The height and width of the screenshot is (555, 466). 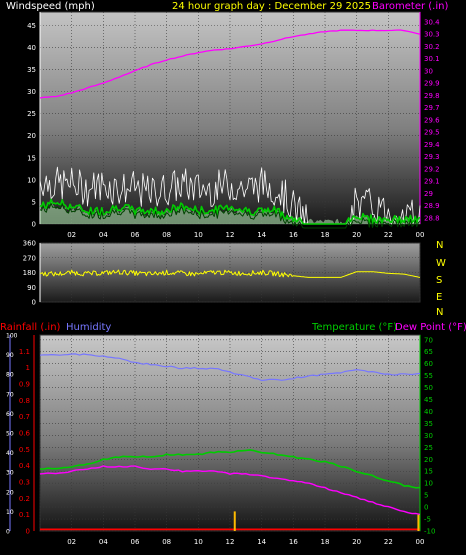 What do you see at coordinates (420, 235) in the screenshot?
I see `x-tick-label: 00` at bounding box center [420, 235].